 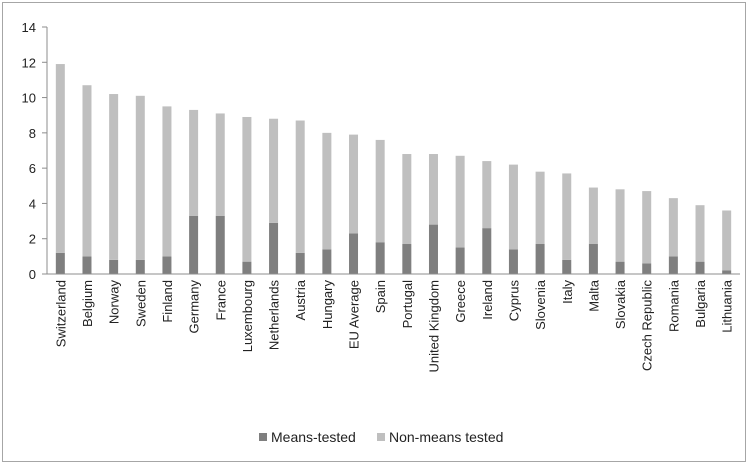 I want to click on x-tick-label: Netherlands, so click(x=274, y=315).